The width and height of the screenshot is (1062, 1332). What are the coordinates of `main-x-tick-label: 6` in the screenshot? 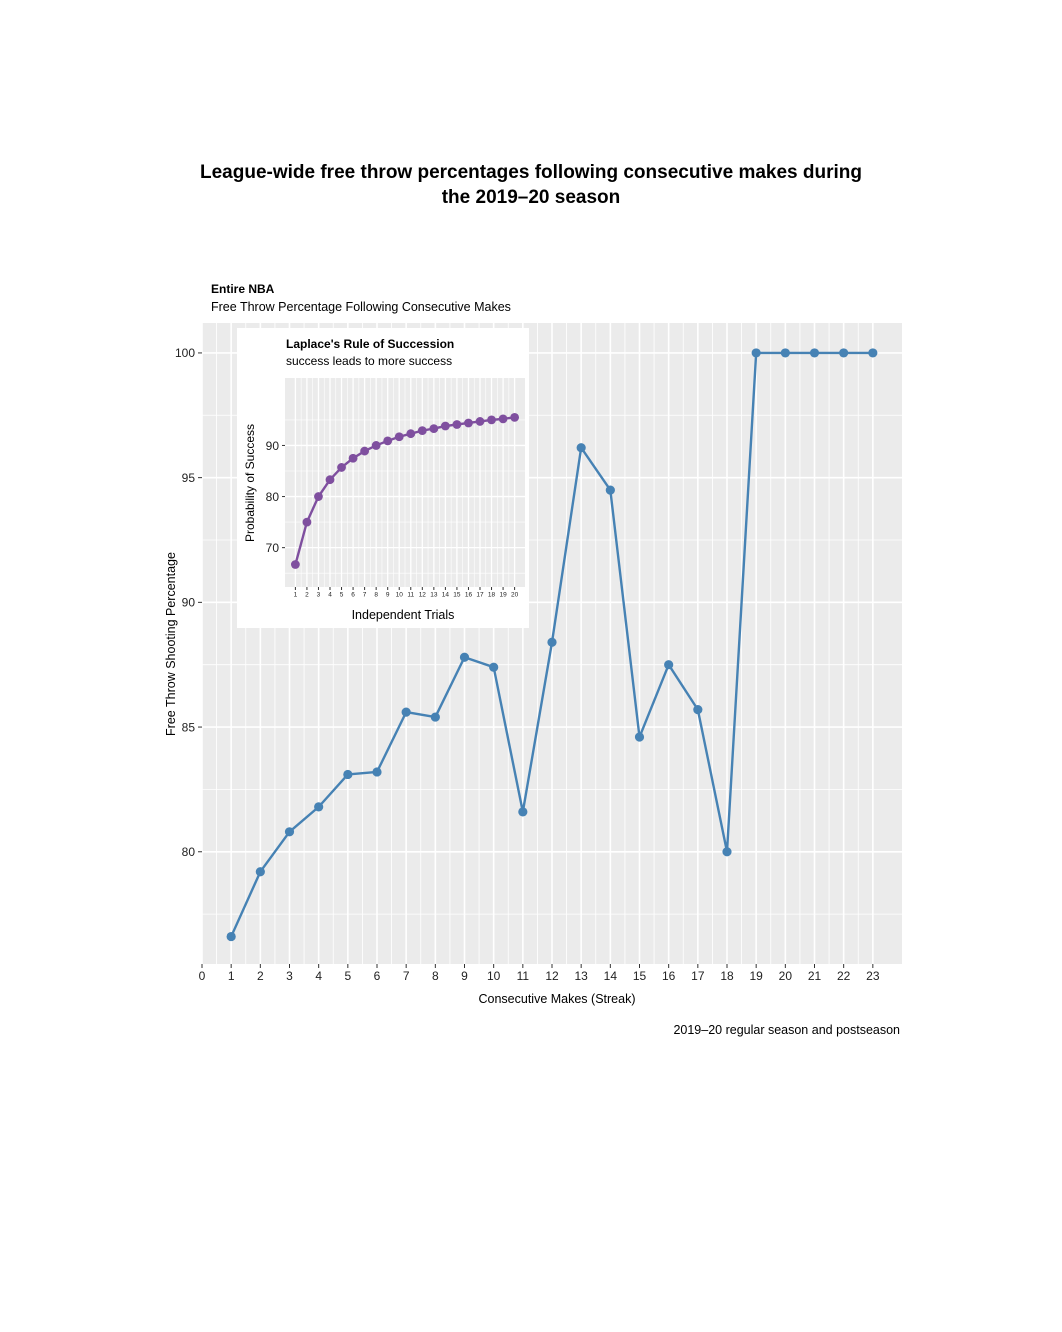 It's located at (377, 976).